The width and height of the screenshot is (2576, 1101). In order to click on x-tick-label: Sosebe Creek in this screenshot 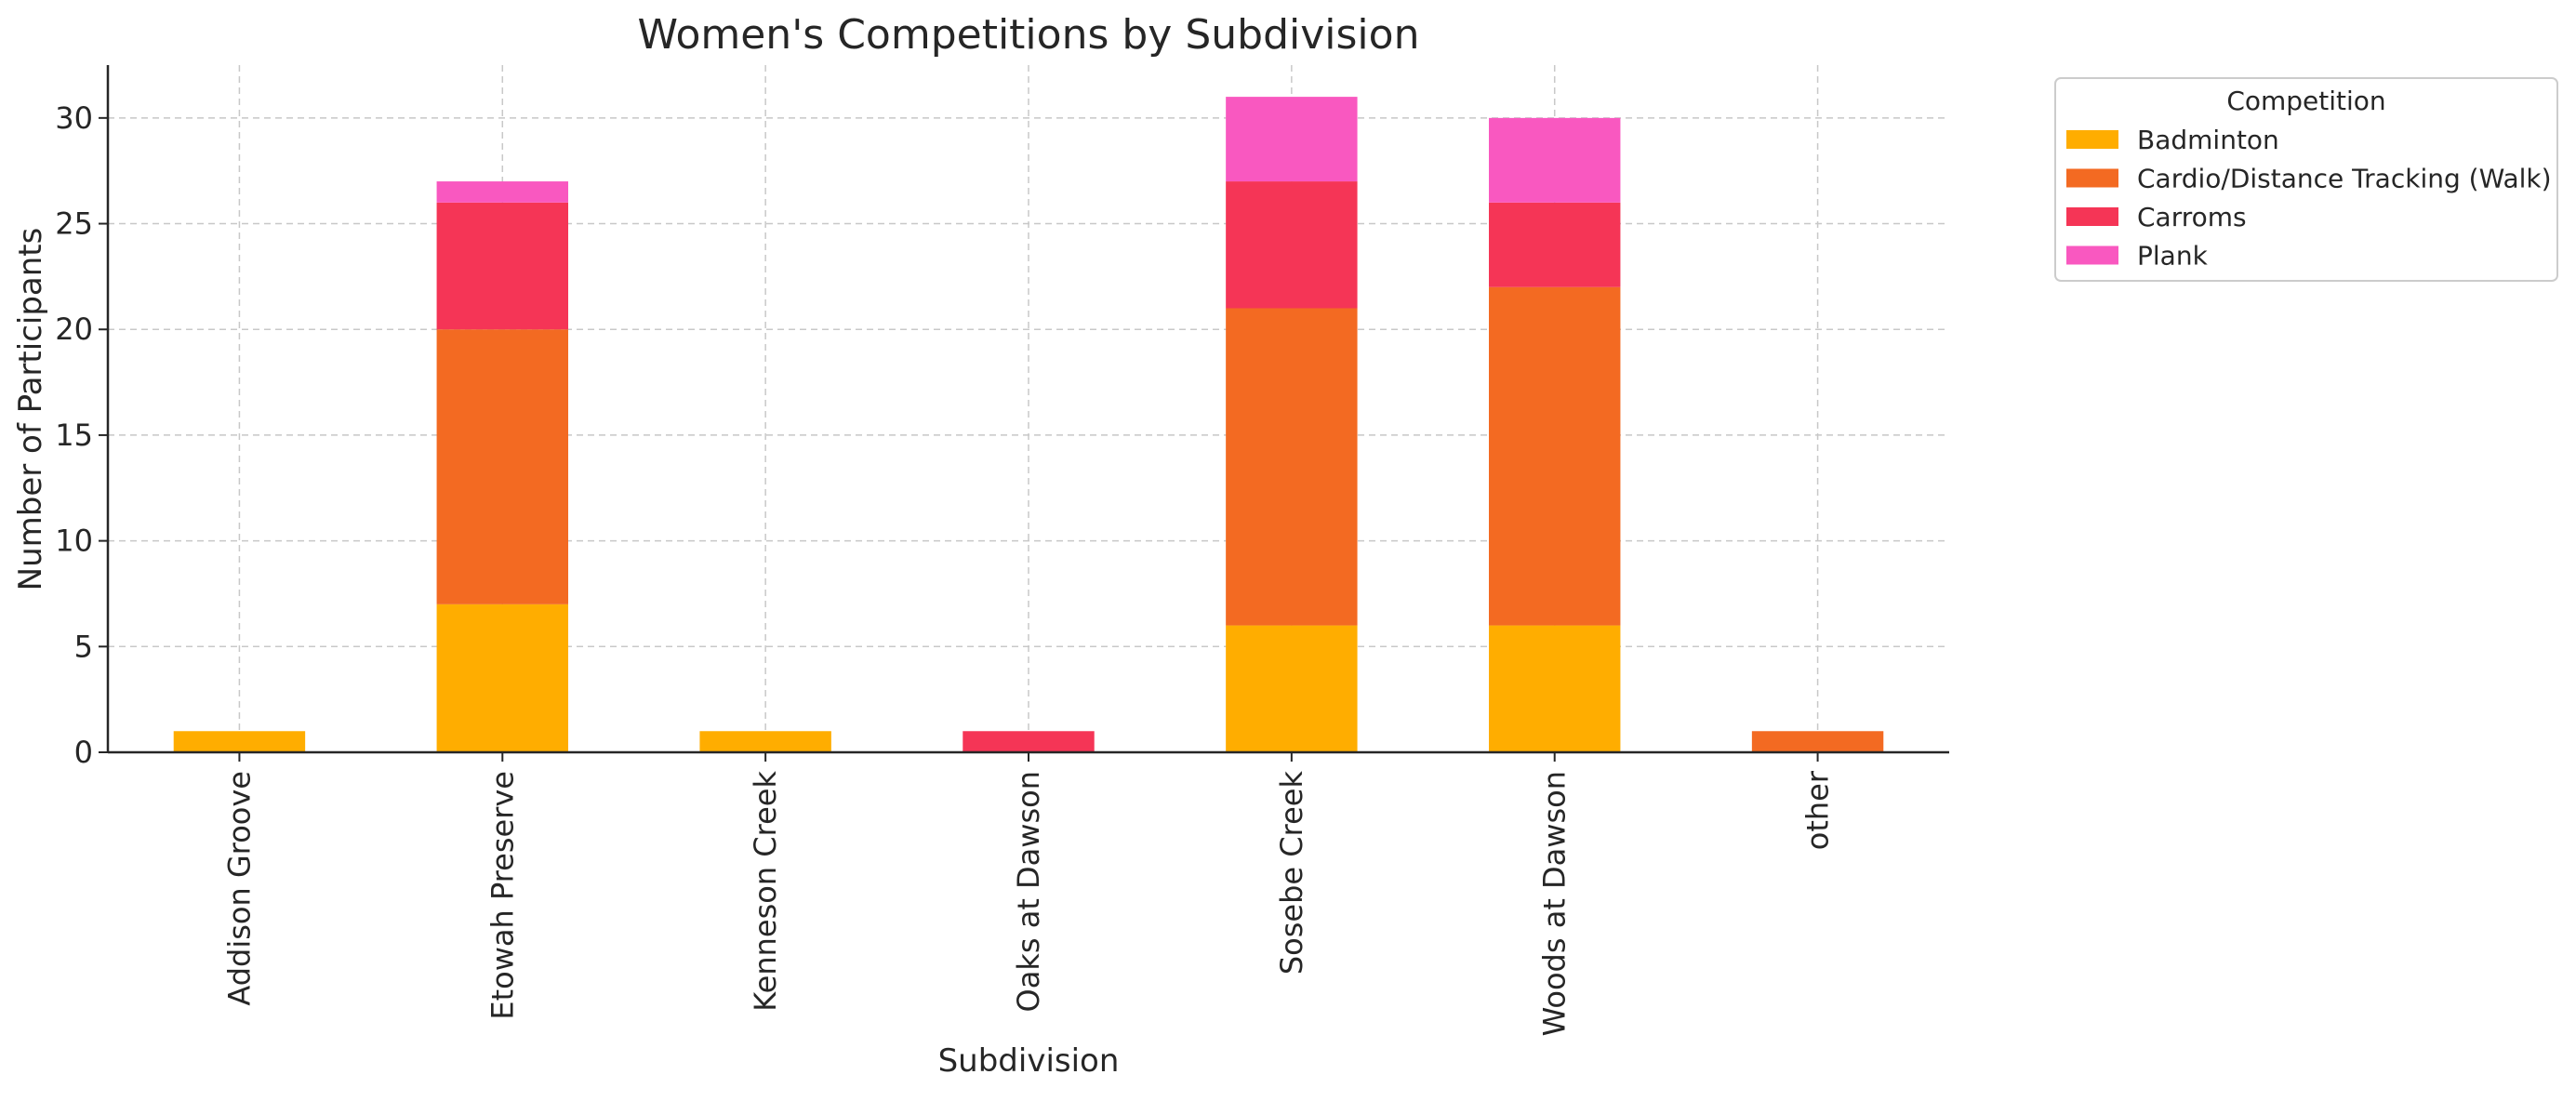, I will do `click(1291, 873)`.